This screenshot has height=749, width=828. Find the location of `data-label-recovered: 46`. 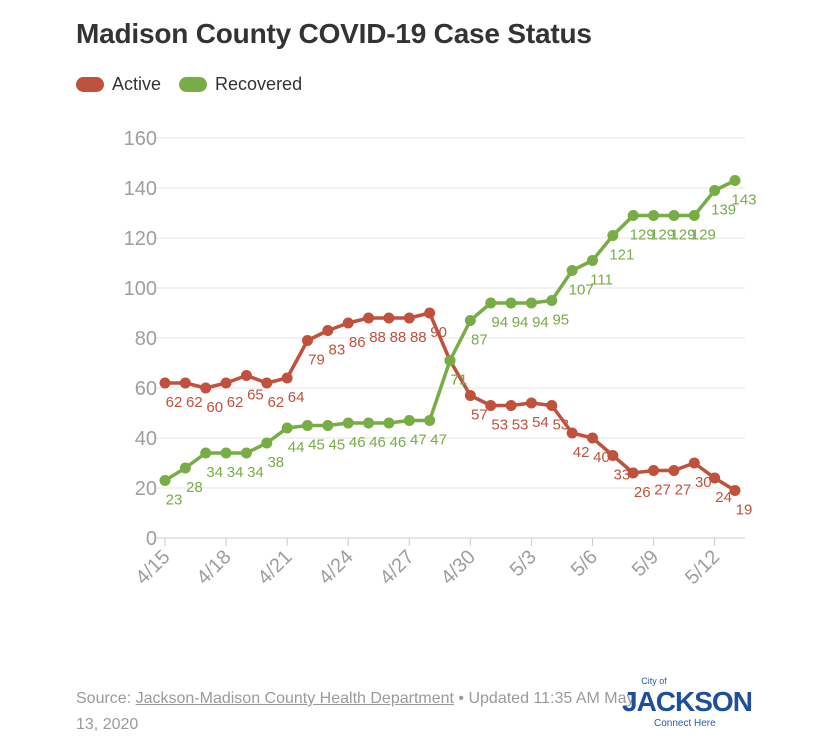

data-label-recovered: 46 is located at coordinates (398, 442).